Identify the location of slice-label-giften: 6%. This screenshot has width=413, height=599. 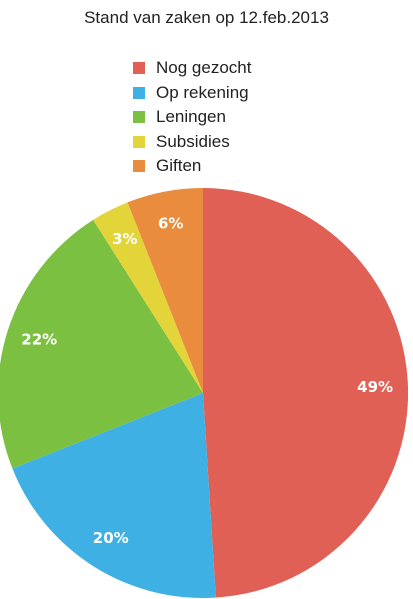
(170, 223).